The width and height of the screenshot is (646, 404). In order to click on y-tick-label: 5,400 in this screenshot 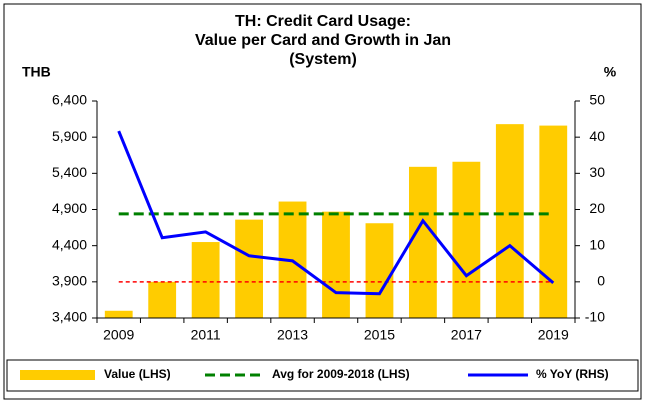, I will do `click(69, 172)`.